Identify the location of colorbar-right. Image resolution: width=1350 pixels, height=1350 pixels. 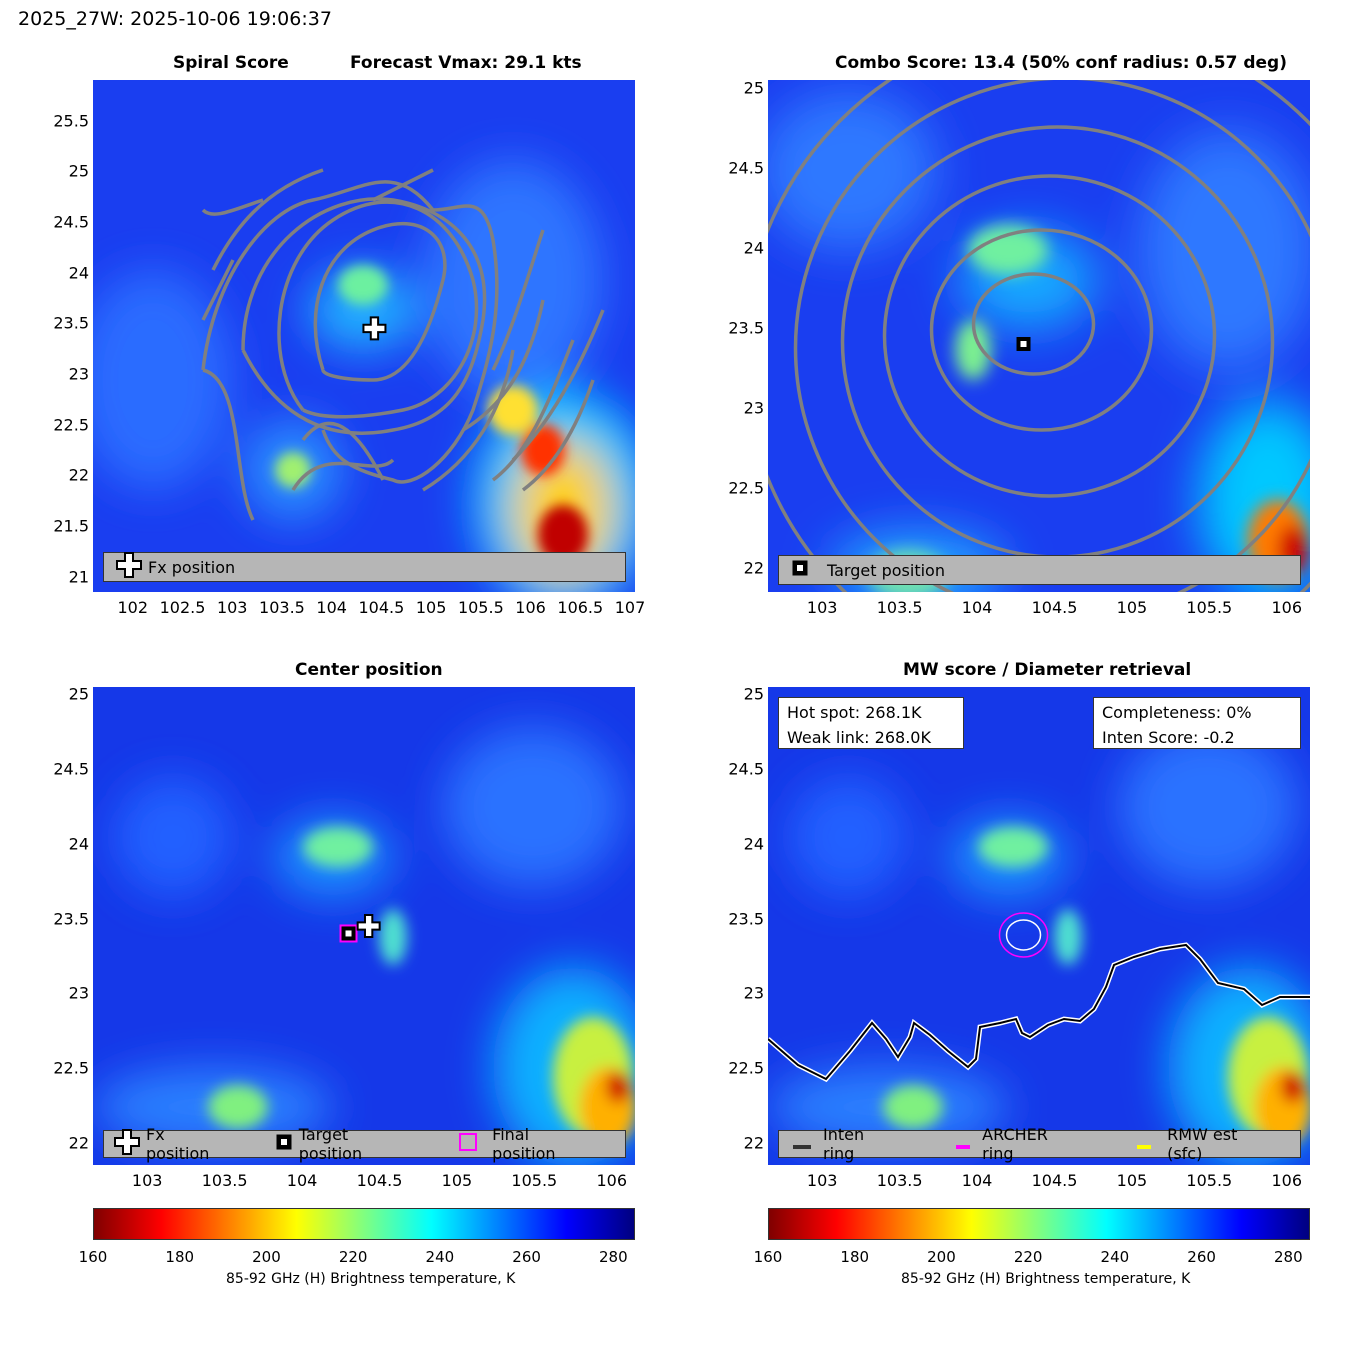
(1039, 1224).